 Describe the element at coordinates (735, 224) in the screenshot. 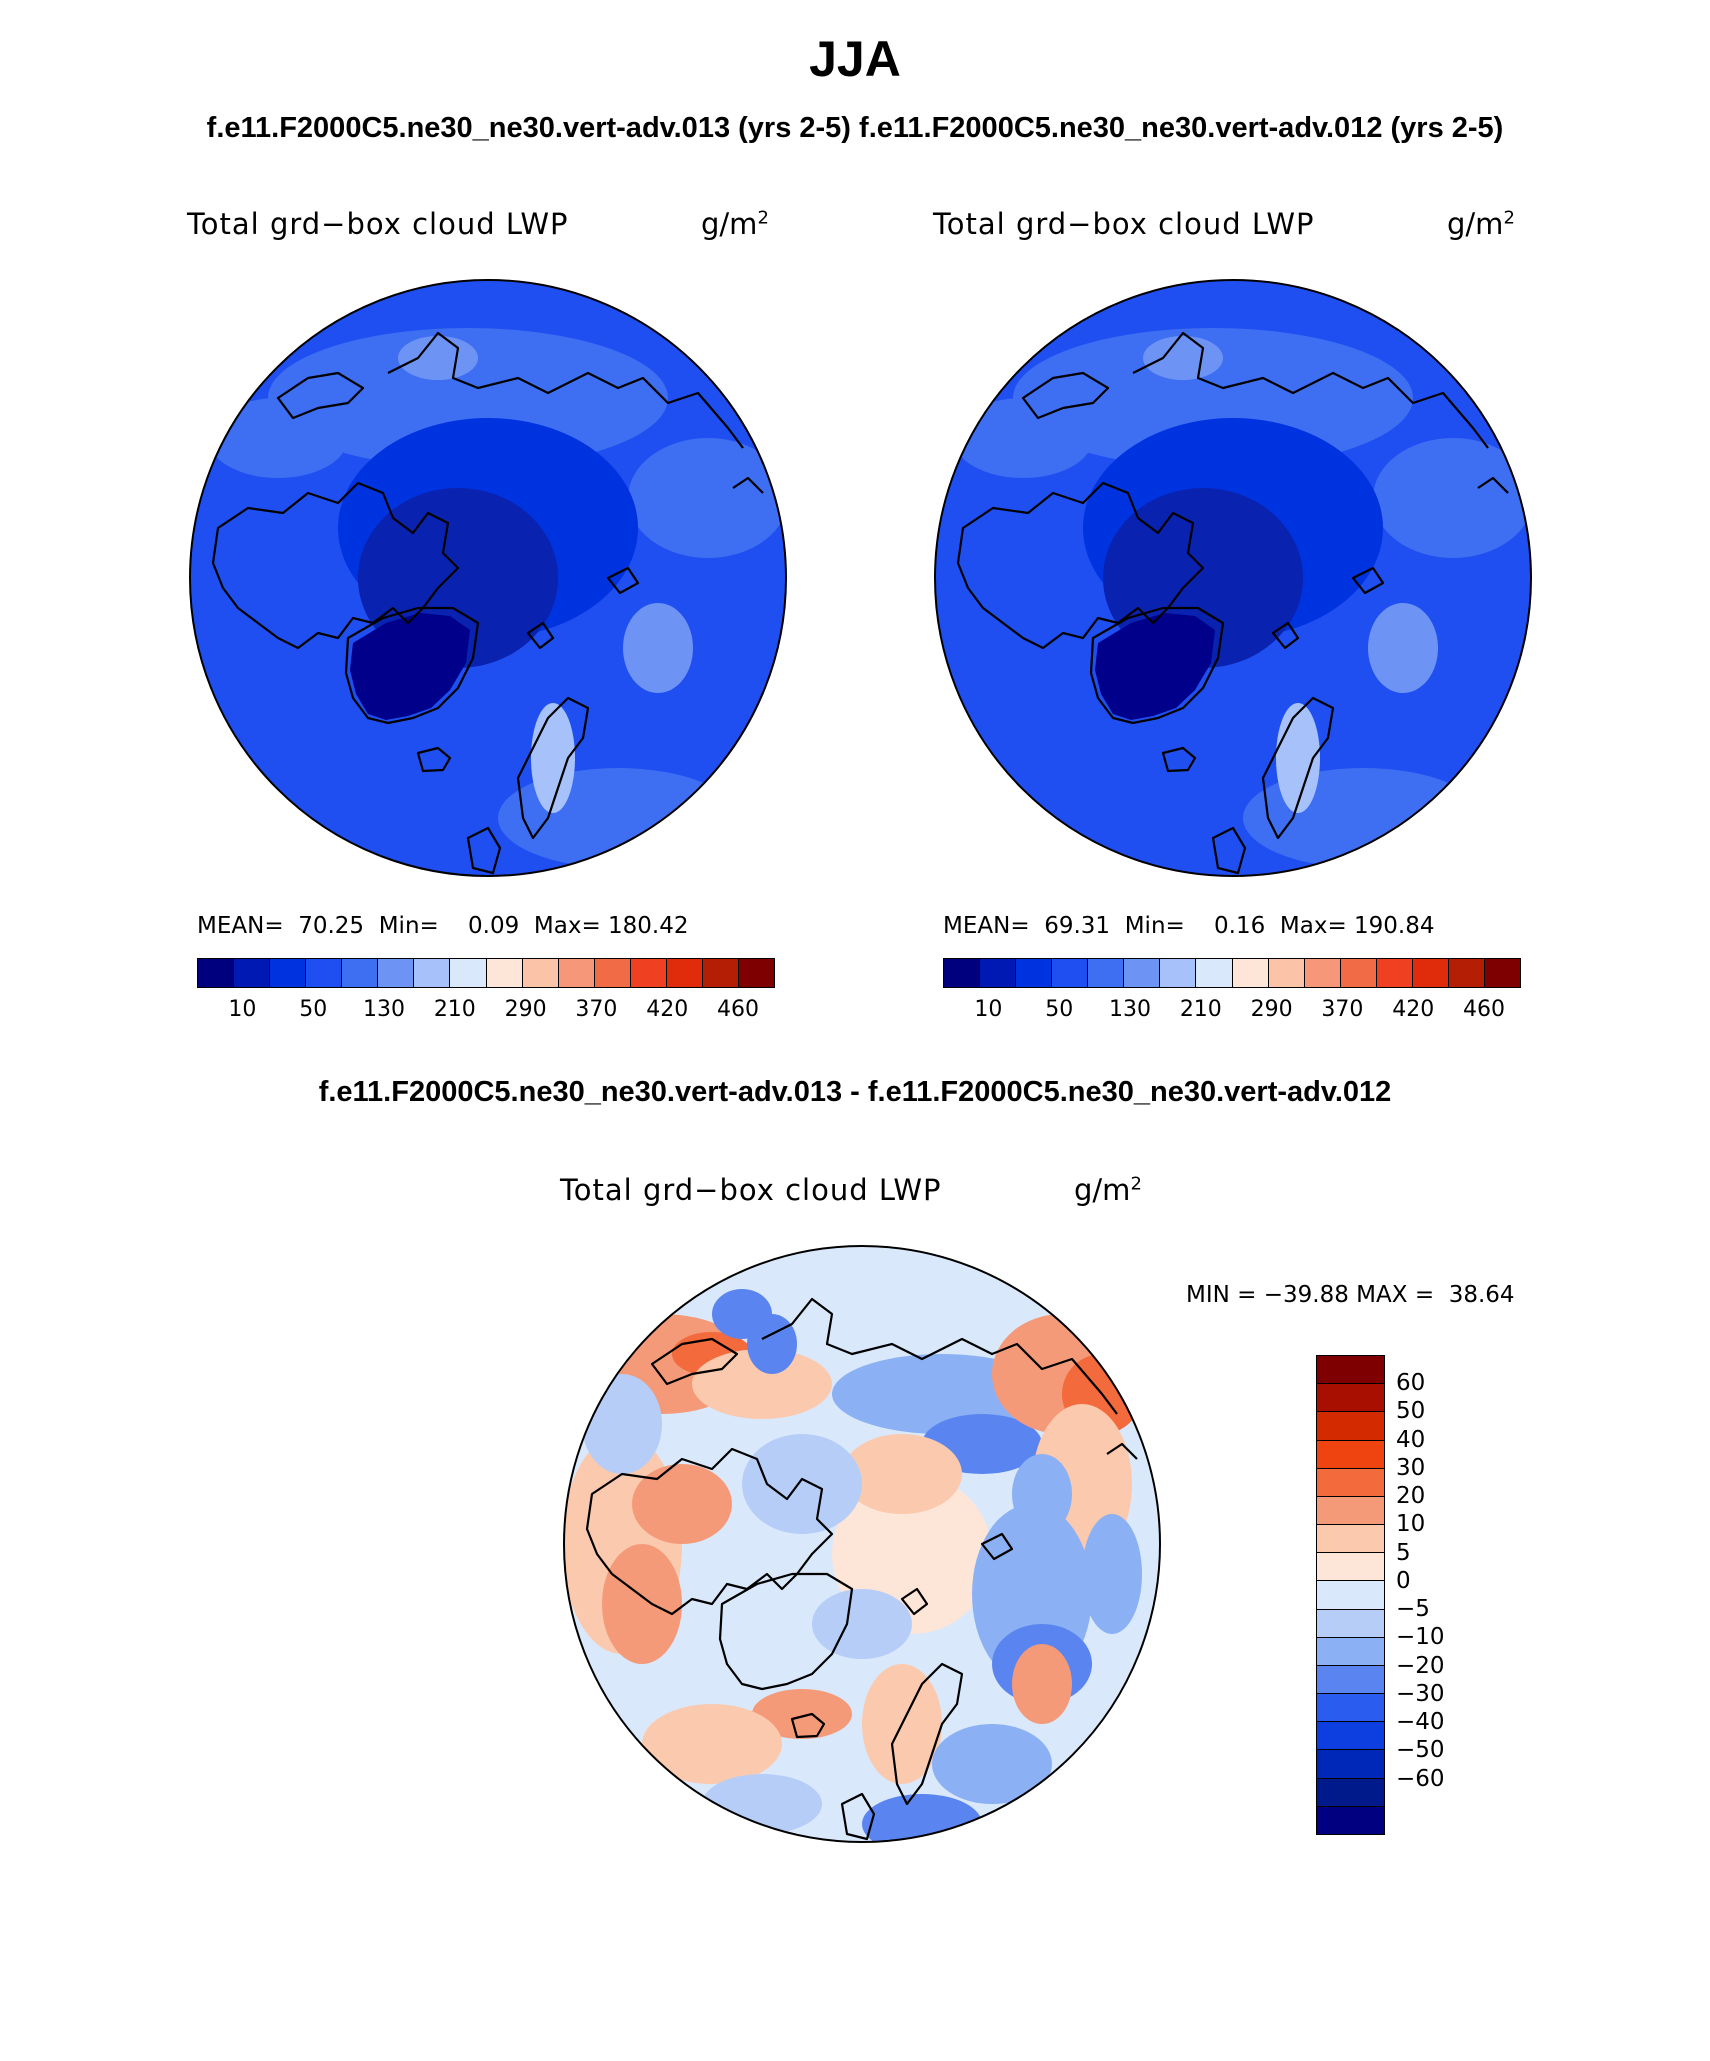

I see `panel1-unit: g/m2` at that location.